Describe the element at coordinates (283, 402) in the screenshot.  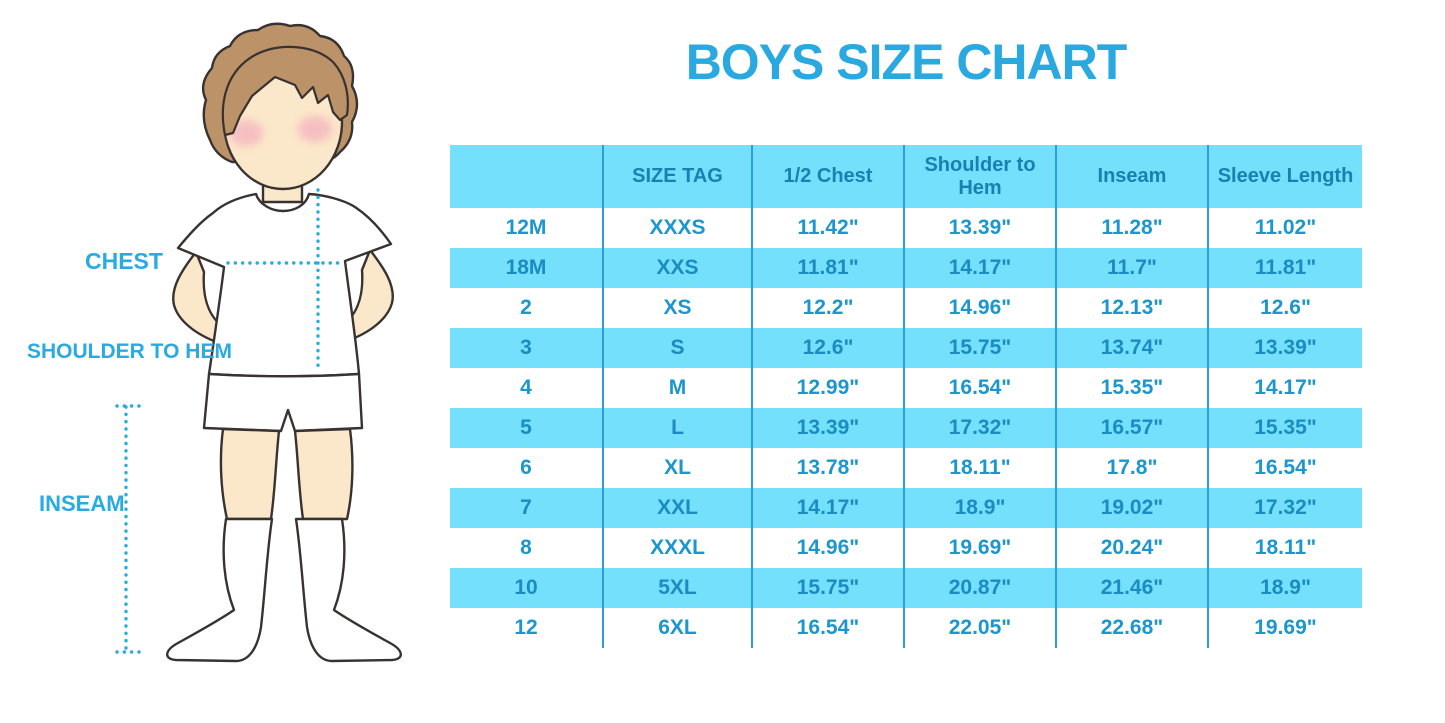
I see `shorts` at that location.